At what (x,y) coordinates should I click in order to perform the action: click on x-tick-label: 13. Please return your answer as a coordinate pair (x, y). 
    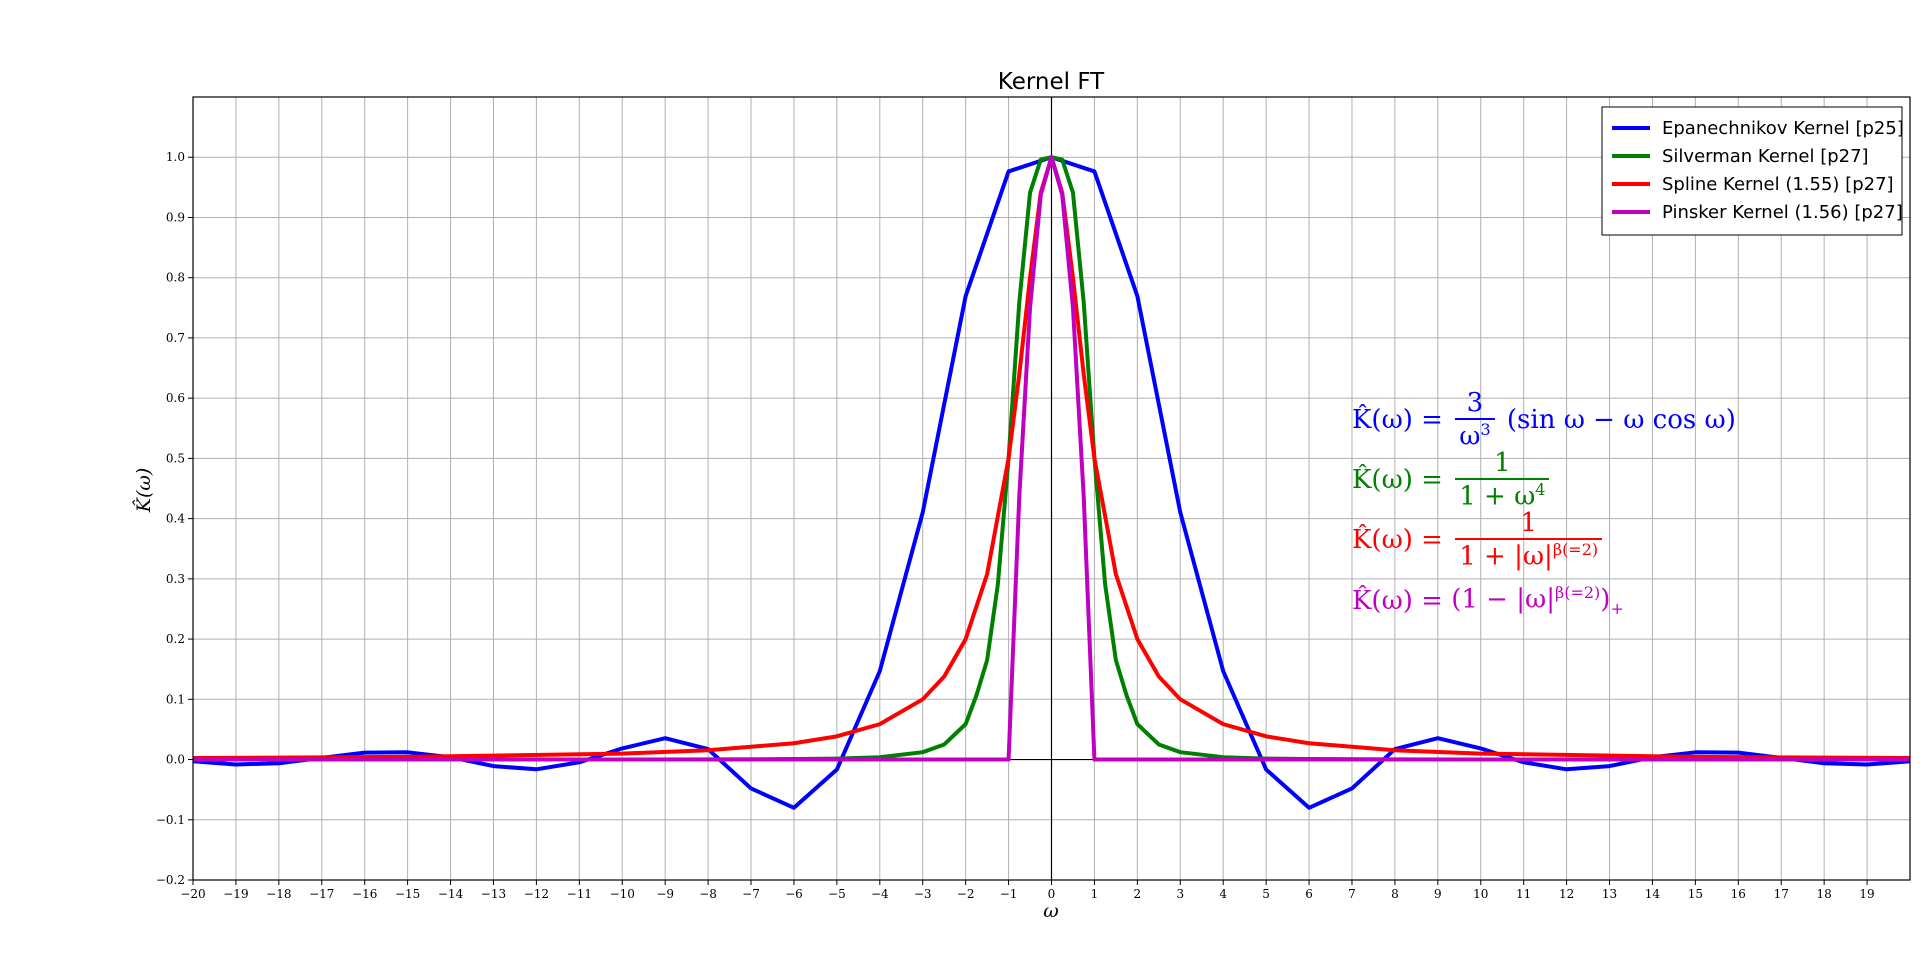
    Looking at the image, I should click on (1609, 894).